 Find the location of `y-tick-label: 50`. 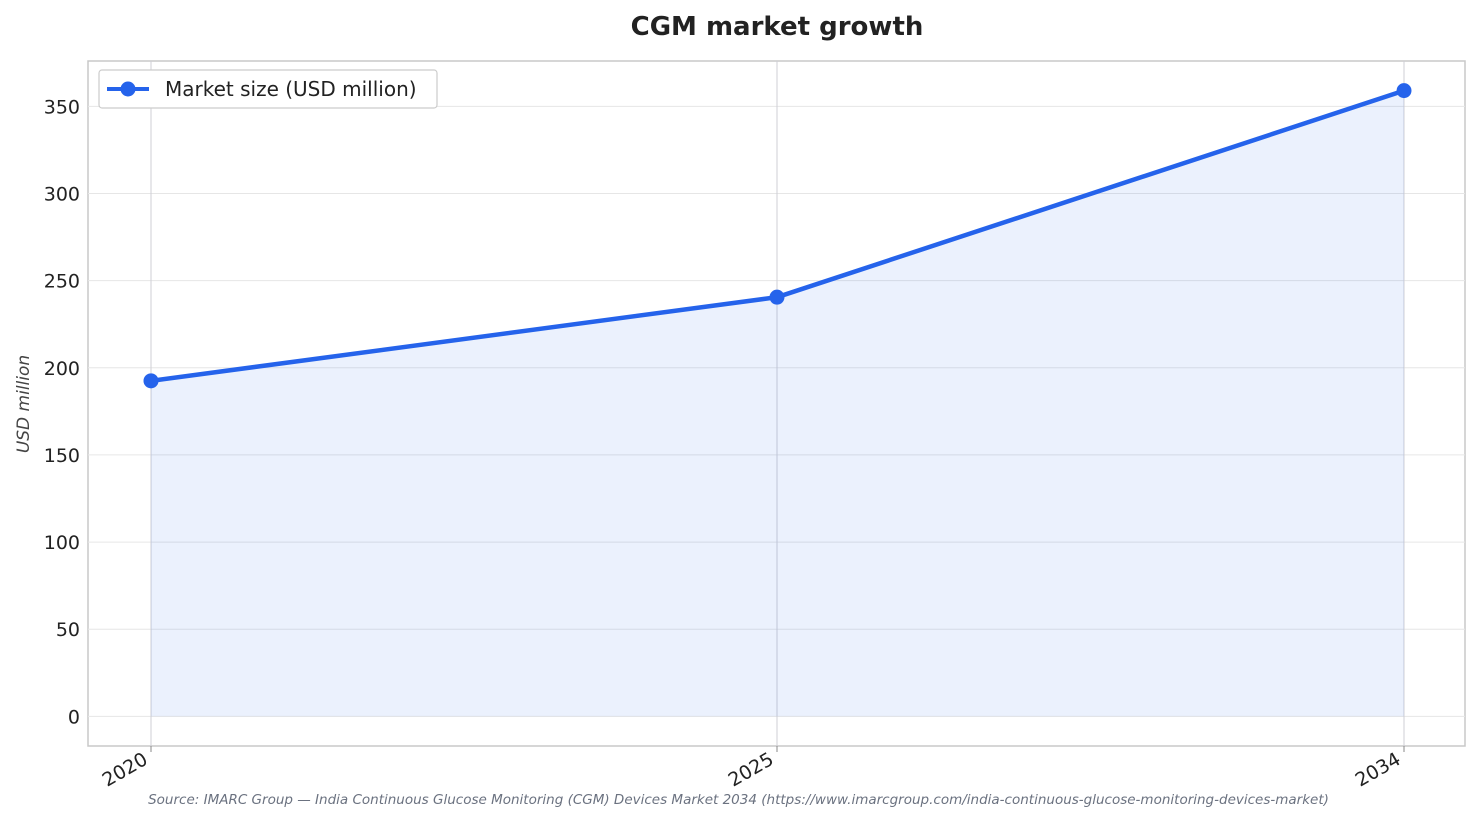

y-tick-label: 50 is located at coordinates (68, 630).